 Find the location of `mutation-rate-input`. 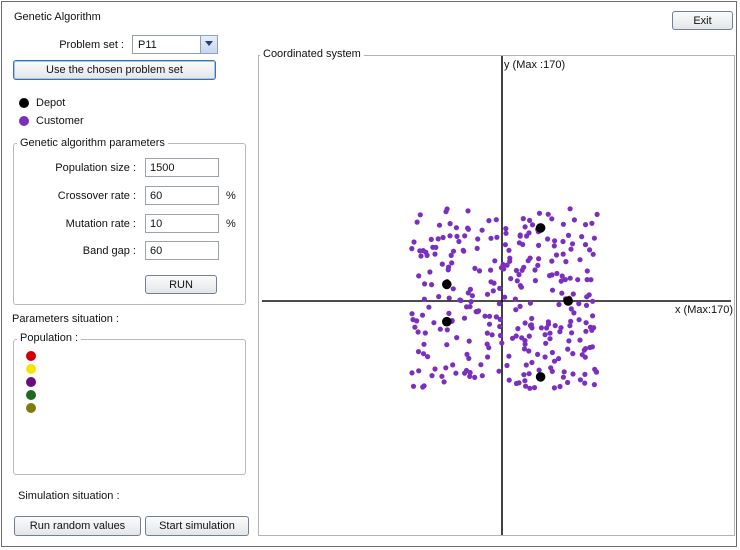

mutation-rate-input is located at coordinates (182, 223).